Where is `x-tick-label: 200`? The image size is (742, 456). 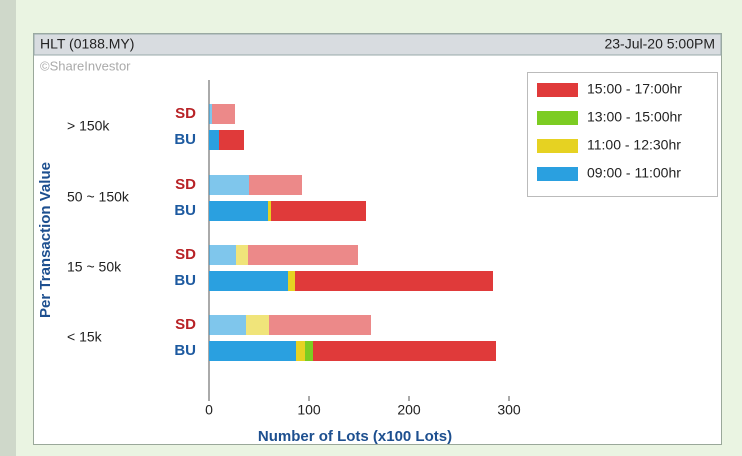 x-tick-label: 200 is located at coordinates (409, 410).